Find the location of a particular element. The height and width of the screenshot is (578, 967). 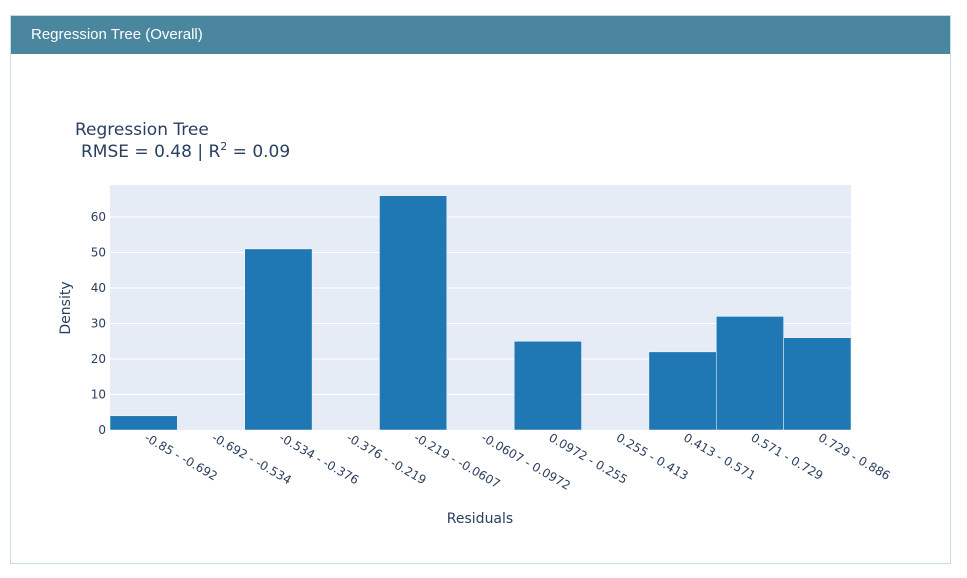

subtitle-prefix: RMSE = 0.48 | R is located at coordinates (150, 152).